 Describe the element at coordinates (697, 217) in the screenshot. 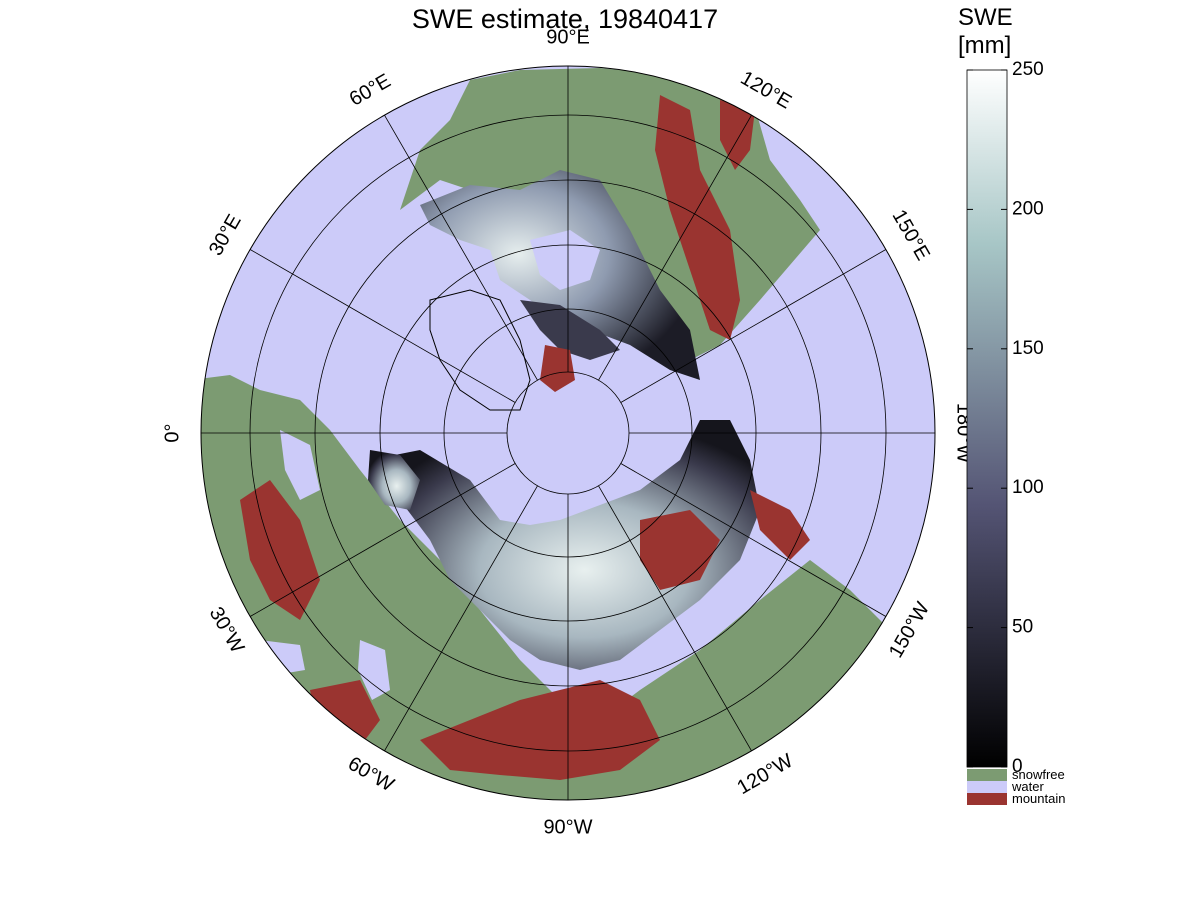

I see `north-america-mountains` at that location.